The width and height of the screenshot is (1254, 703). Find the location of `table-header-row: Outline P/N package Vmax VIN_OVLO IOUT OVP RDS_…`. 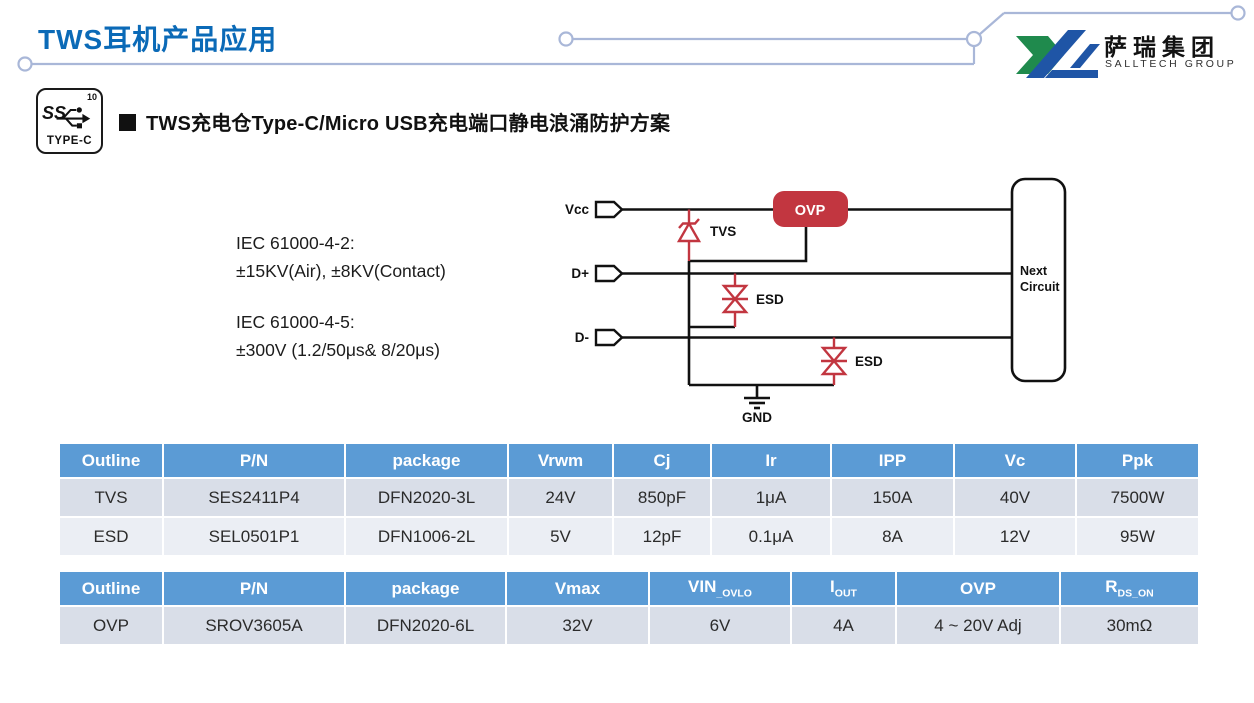

table-header-row: Outline P/N package Vmax VIN_OVLO IOUT OVP RDS_… is located at coordinates (629, 588).